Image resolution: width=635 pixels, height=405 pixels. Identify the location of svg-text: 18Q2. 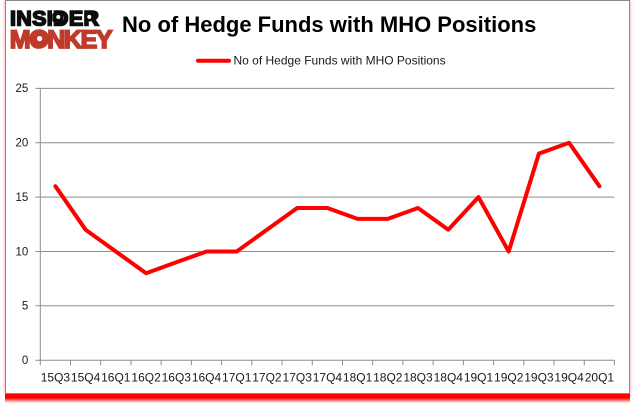
(388, 378).